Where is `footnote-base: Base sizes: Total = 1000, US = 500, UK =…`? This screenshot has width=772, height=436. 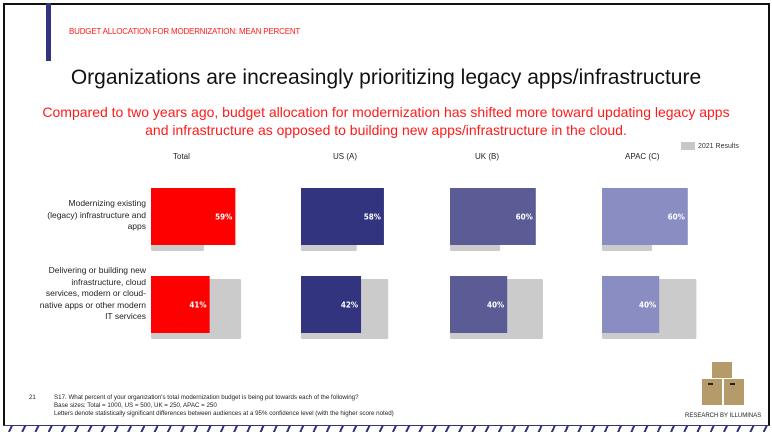 footnote-base: Base sizes: Total = 1000, US = 500, UK =… is located at coordinates (135, 406).